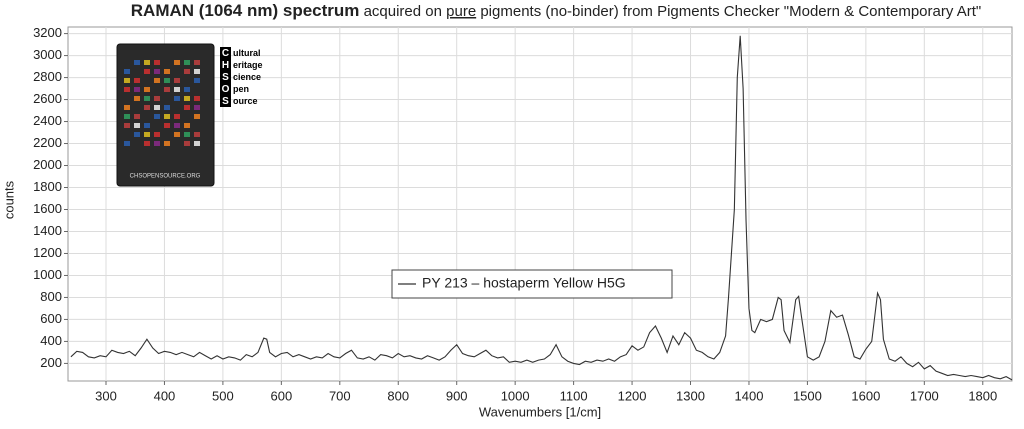 The width and height of the screenshot is (1024, 429). What do you see at coordinates (461, 11) in the screenshot?
I see `title-part: pure` at bounding box center [461, 11].